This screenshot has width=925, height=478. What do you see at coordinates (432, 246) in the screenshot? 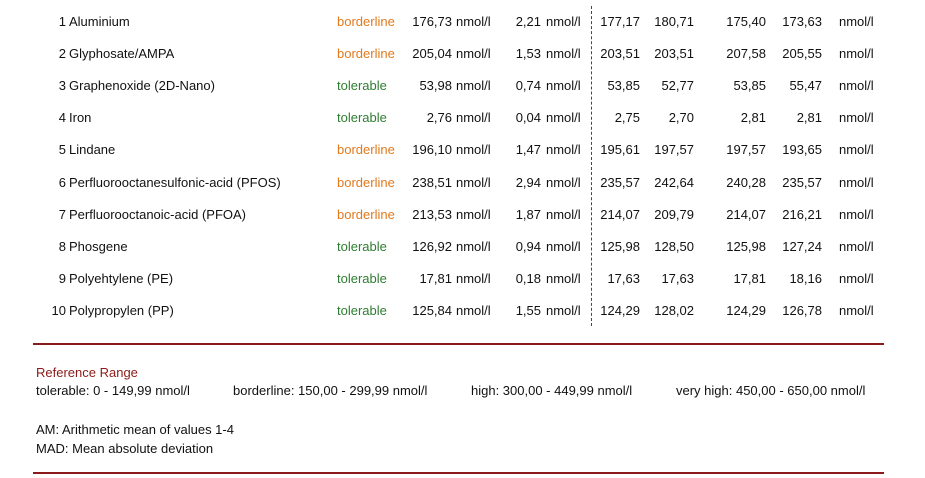
I see `arithmetic-mean-value: 126,92` at bounding box center [432, 246].